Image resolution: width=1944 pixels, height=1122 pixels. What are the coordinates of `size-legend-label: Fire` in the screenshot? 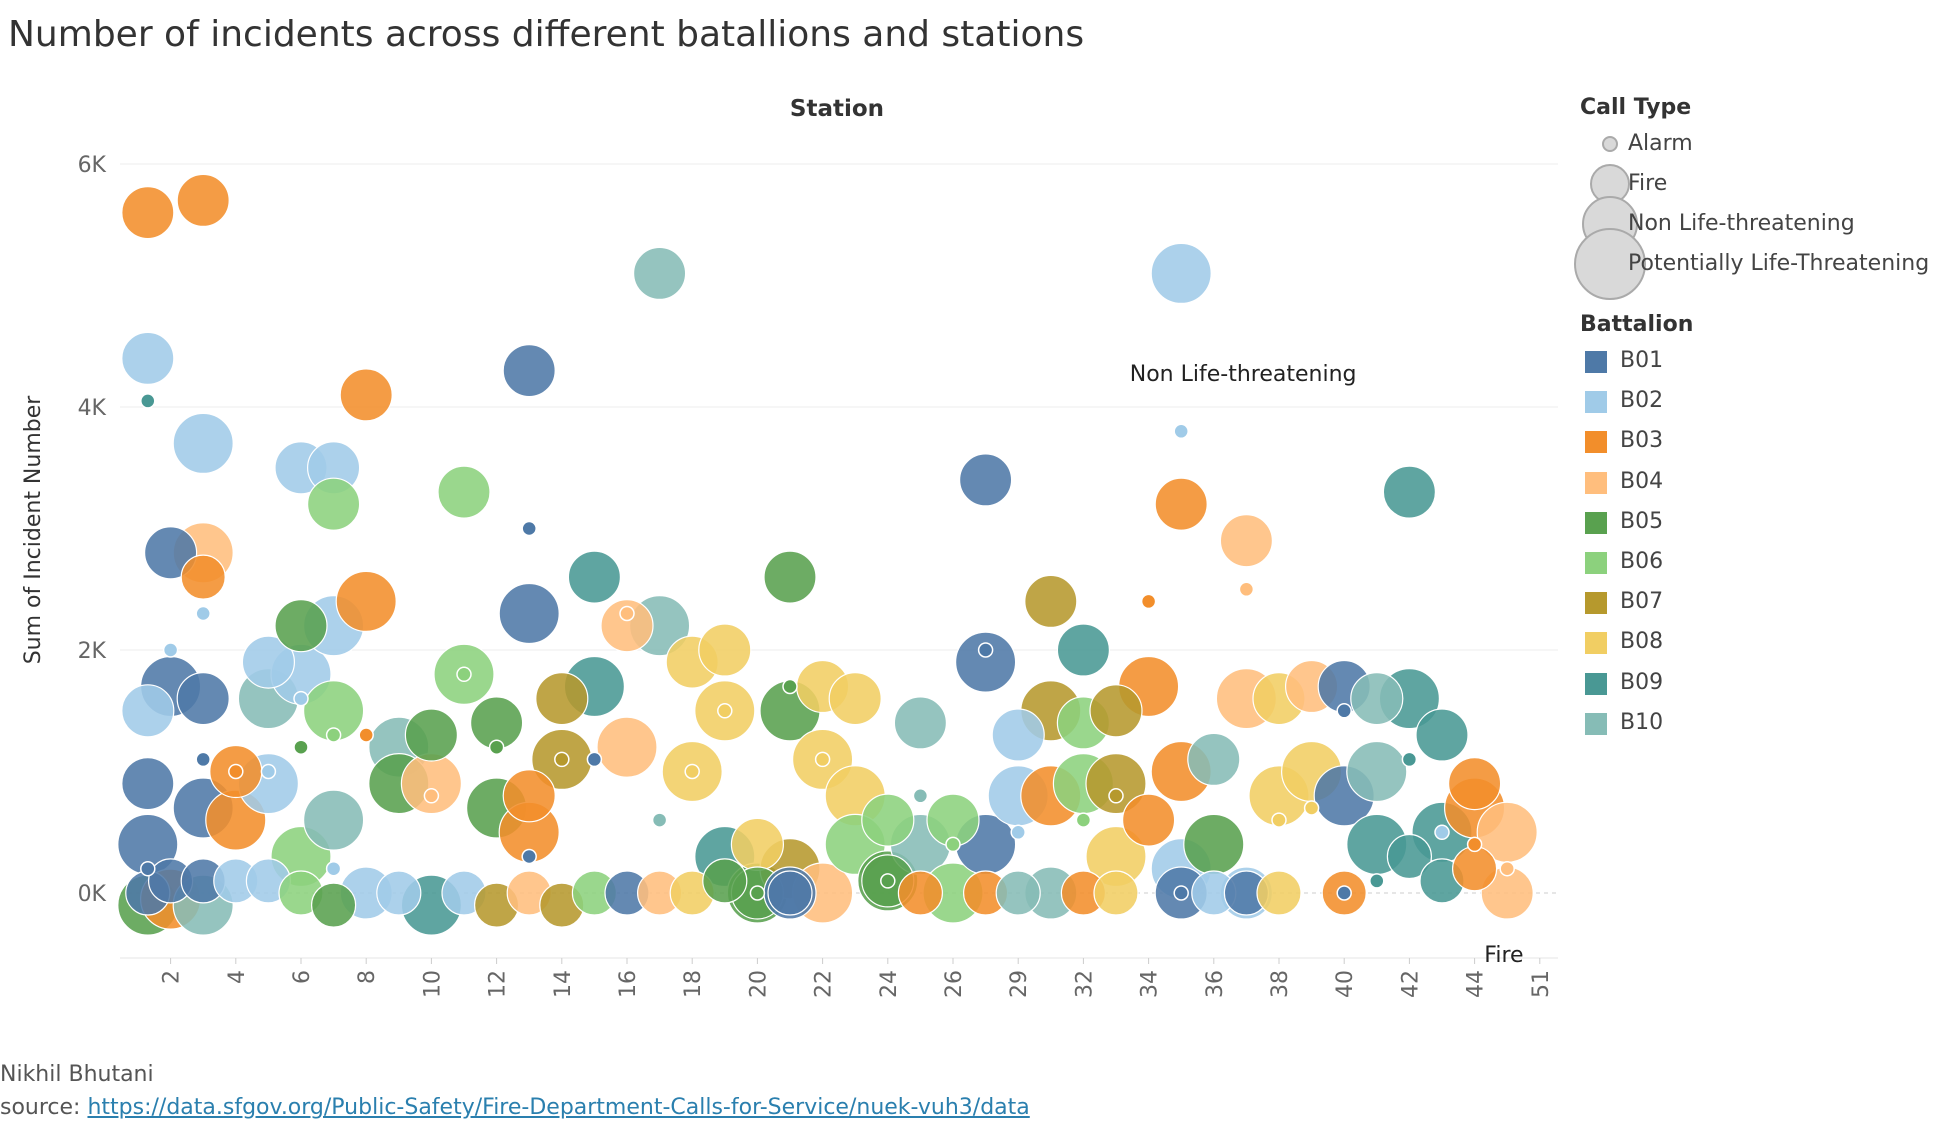 It's located at (1648, 183).